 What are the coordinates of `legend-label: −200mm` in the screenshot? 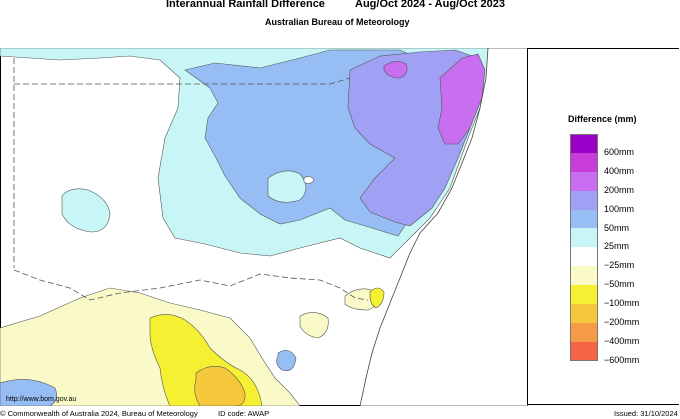 It's located at (622, 322).